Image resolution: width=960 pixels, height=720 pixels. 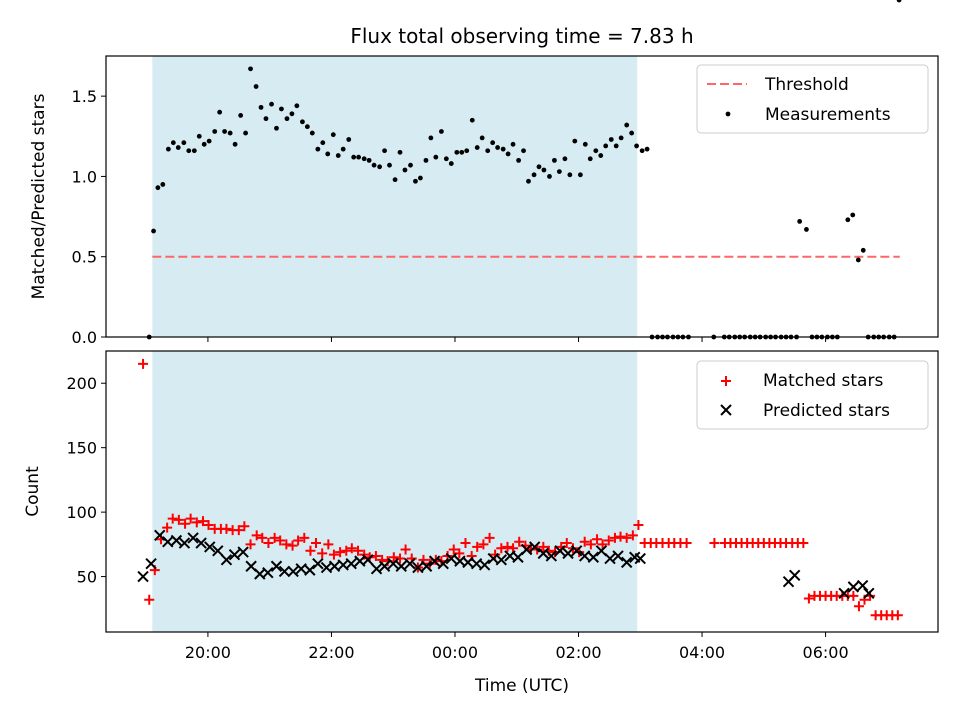 I want to click on x-tick-label: 00:00, so click(x=455, y=652).